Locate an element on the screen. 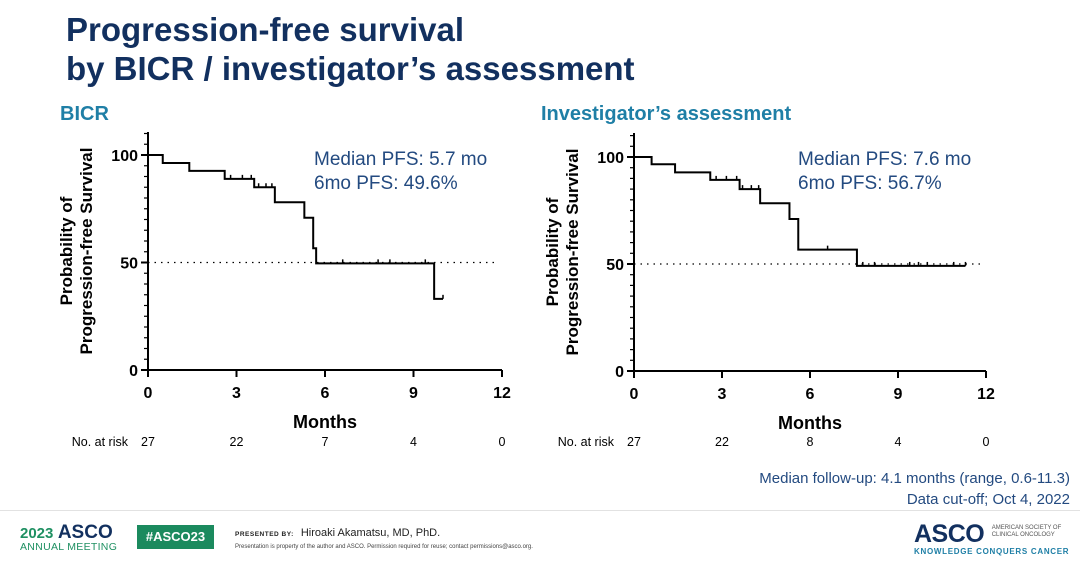 This screenshot has width=1080, height=564. org-name: AMERICAN SOCIETY OF CLINICAL ONCOLOGY is located at coordinates (1027, 532).